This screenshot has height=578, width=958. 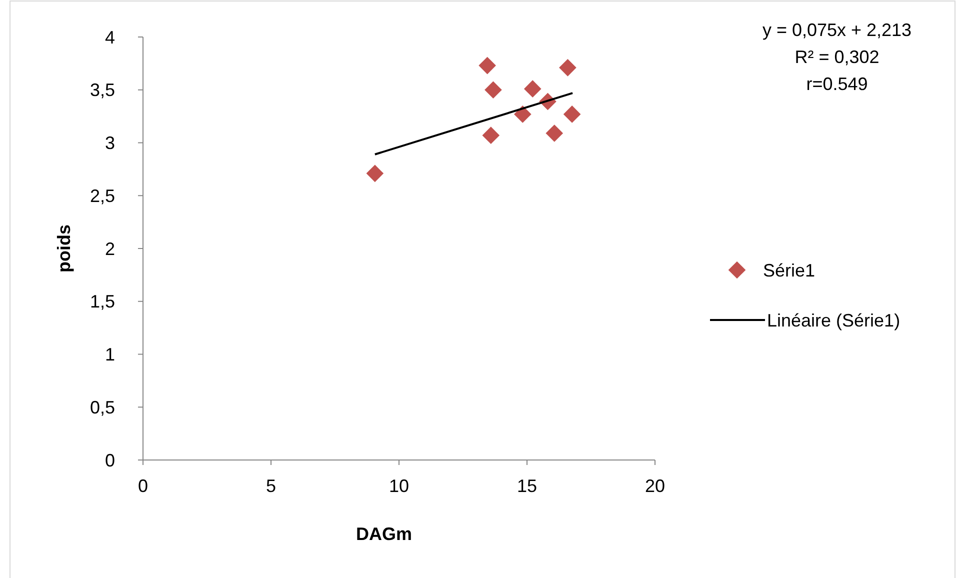 I want to click on x-tick-label: 15, so click(x=527, y=486).